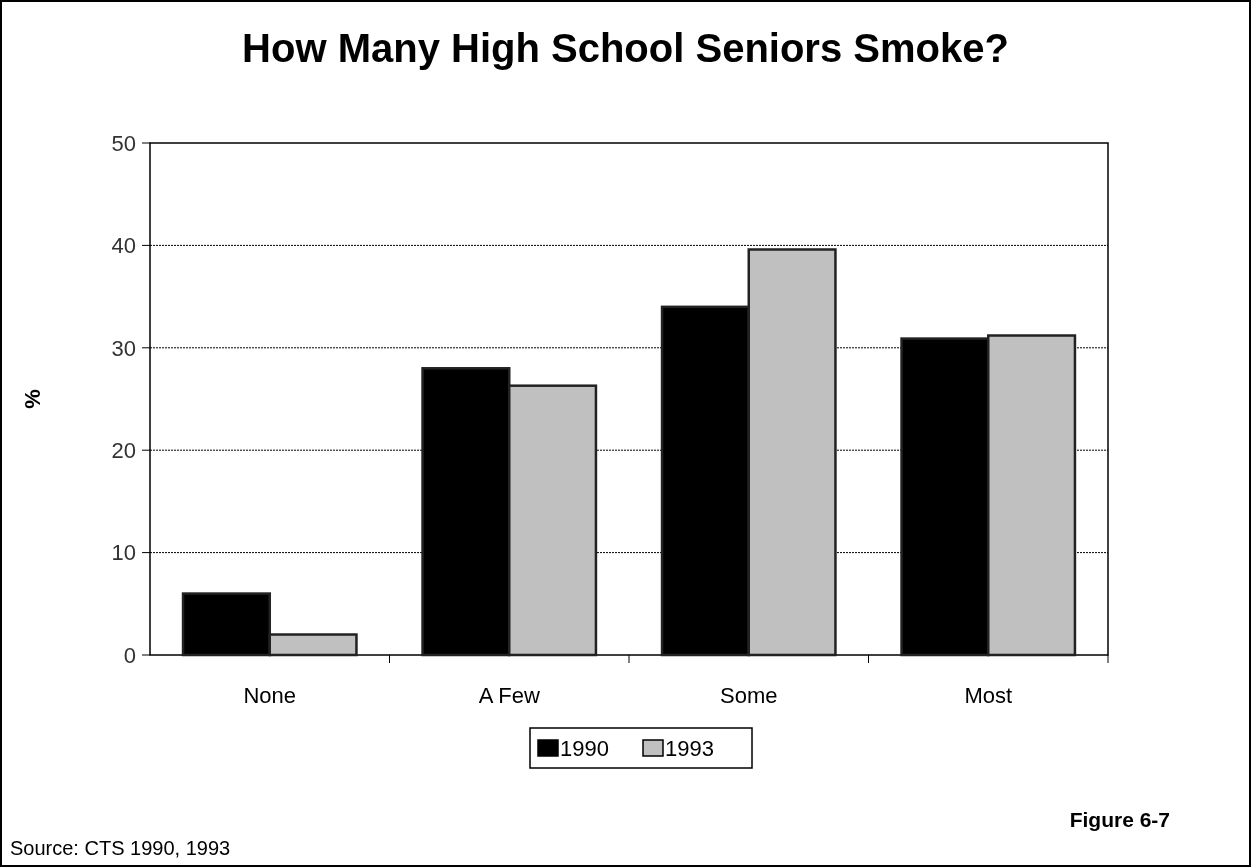 Image resolution: width=1251 pixels, height=867 pixels. I want to click on y-tick-label: 40, so click(123, 246).